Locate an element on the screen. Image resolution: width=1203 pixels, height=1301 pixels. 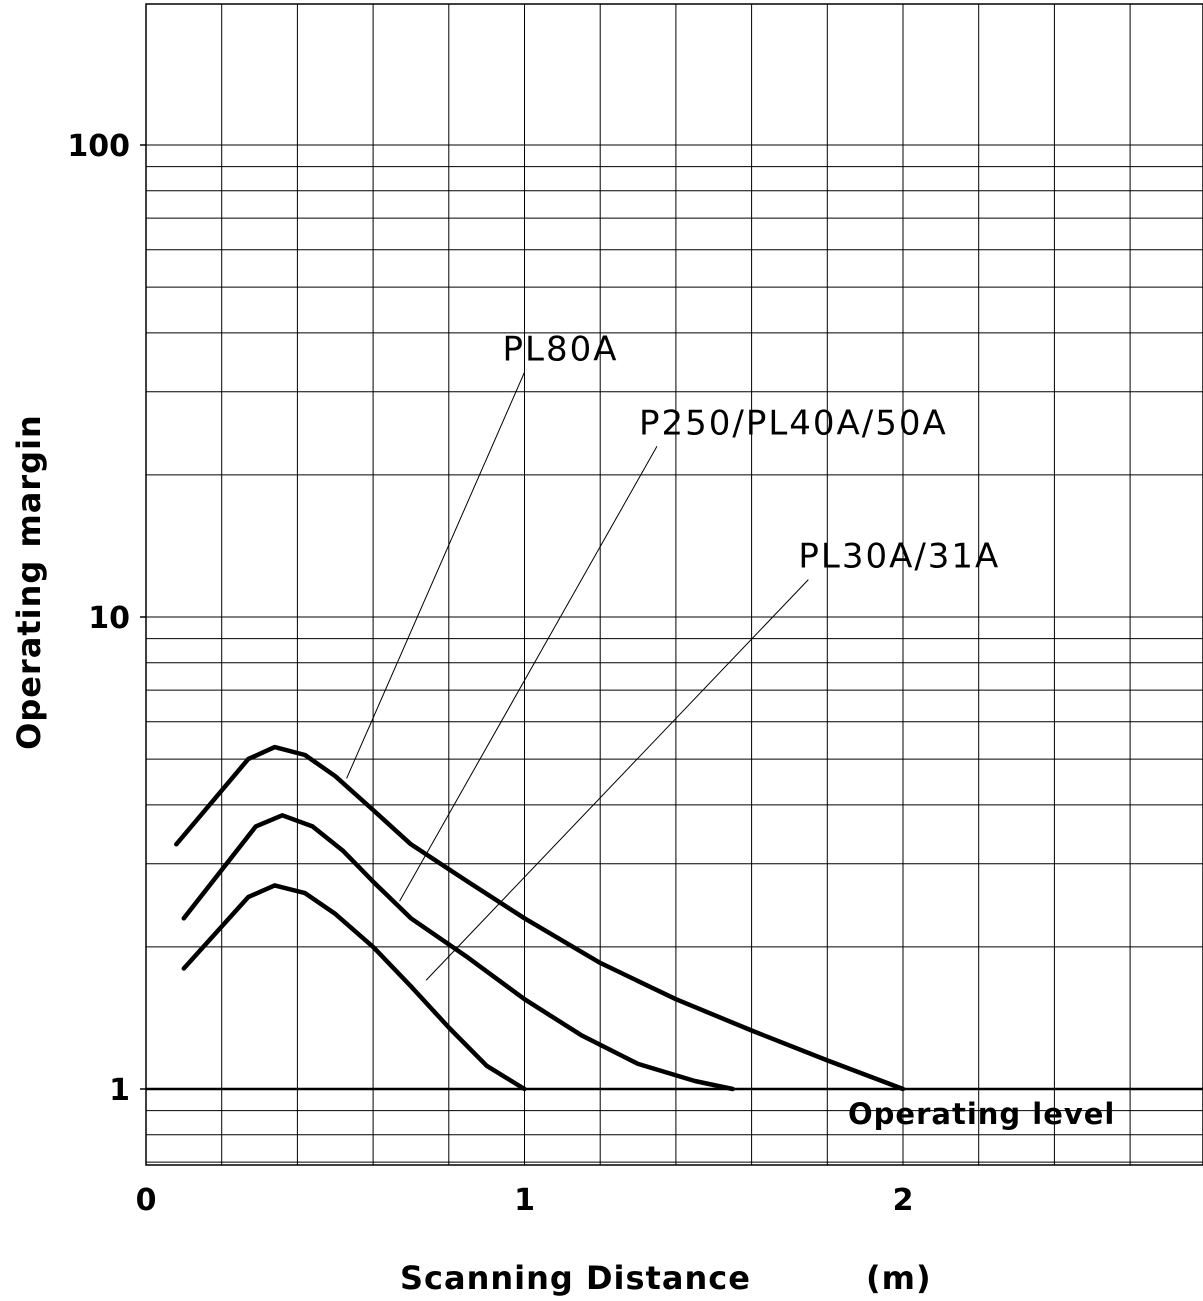
y-axis-title: Operating margin is located at coordinates (29, 582).